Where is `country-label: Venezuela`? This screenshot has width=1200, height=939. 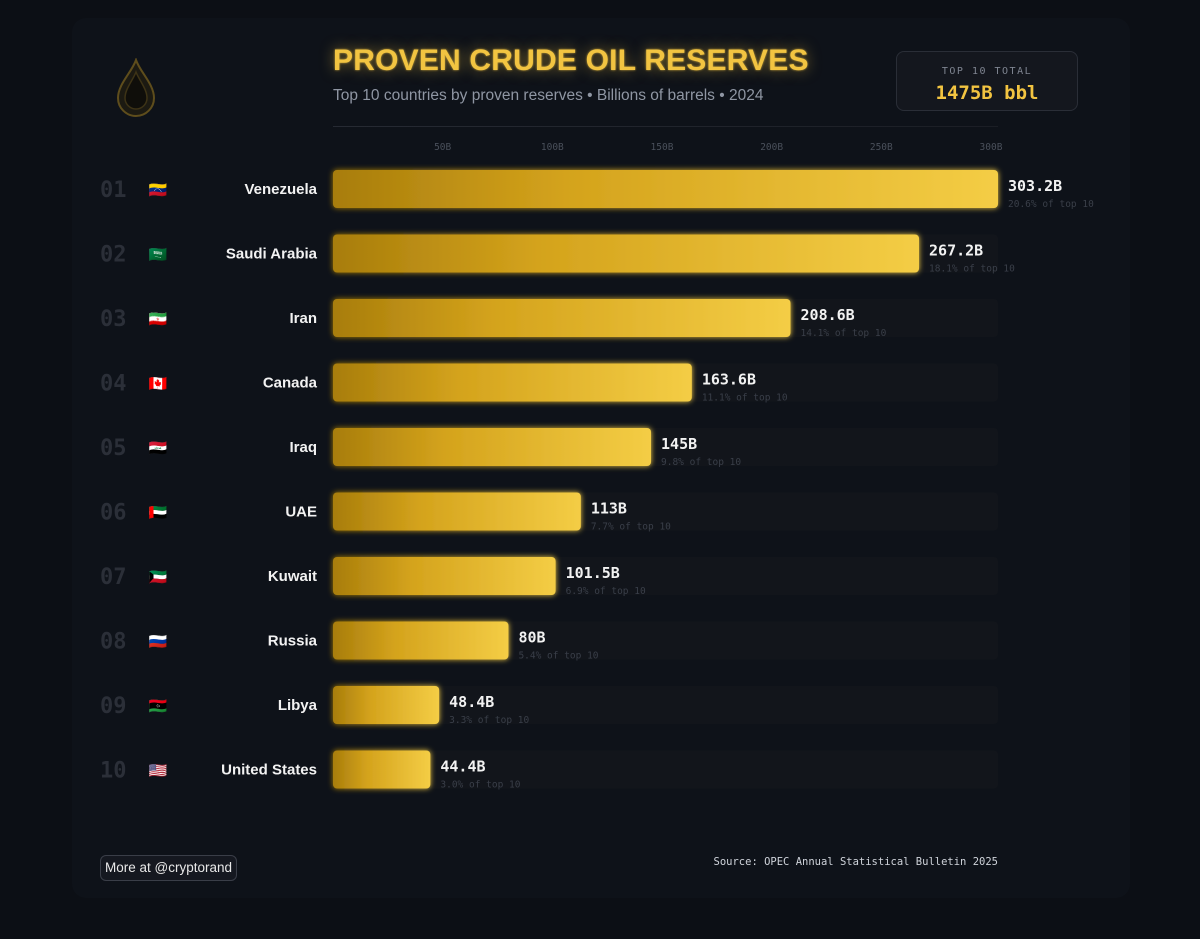
country-label: Venezuela is located at coordinates (280, 189).